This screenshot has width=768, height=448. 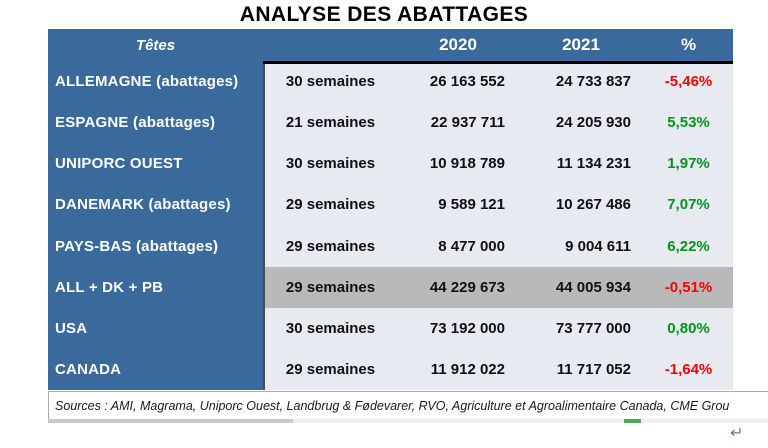 I want to click on data-area-left-border, so click(x=264, y=227).